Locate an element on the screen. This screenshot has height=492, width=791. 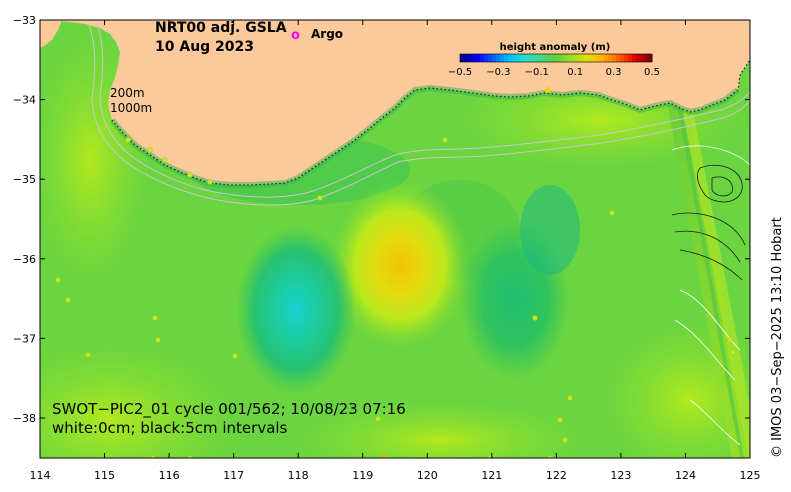
colorbar-frame is located at coordinates (556, 58).